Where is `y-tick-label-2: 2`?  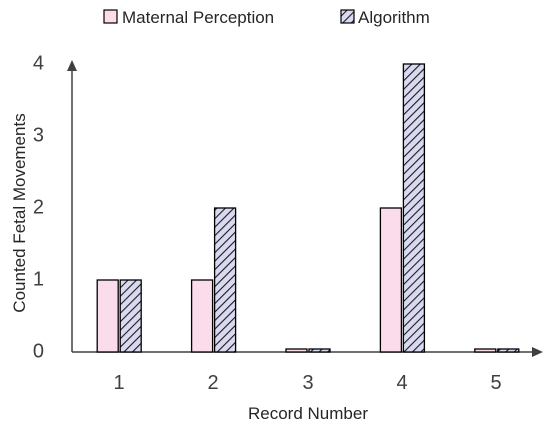
y-tick-label-2: 2 is located at coordinates (38, 207).